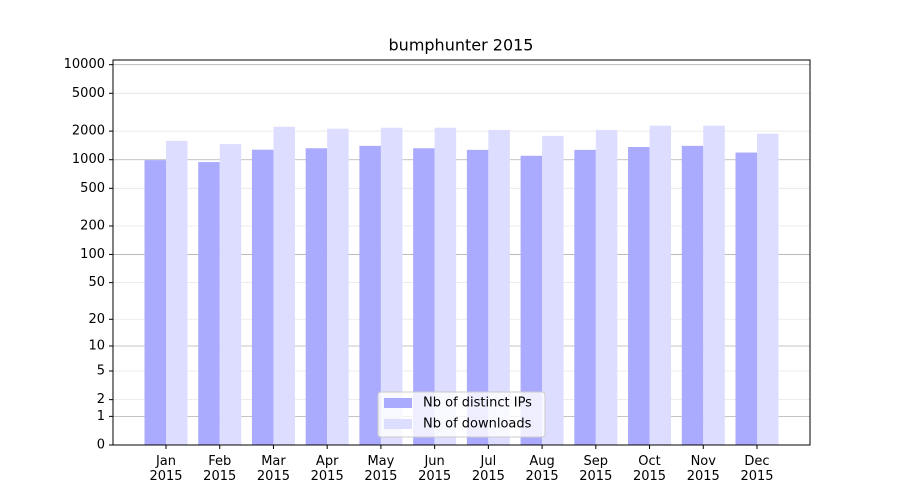 Image resolution: width=900 pixels, height=500 pixels. What do you see at coordinates (381, 469) in the screenshot?
I see `x-tick-label: May 2015` at bounding box center [381, 469].